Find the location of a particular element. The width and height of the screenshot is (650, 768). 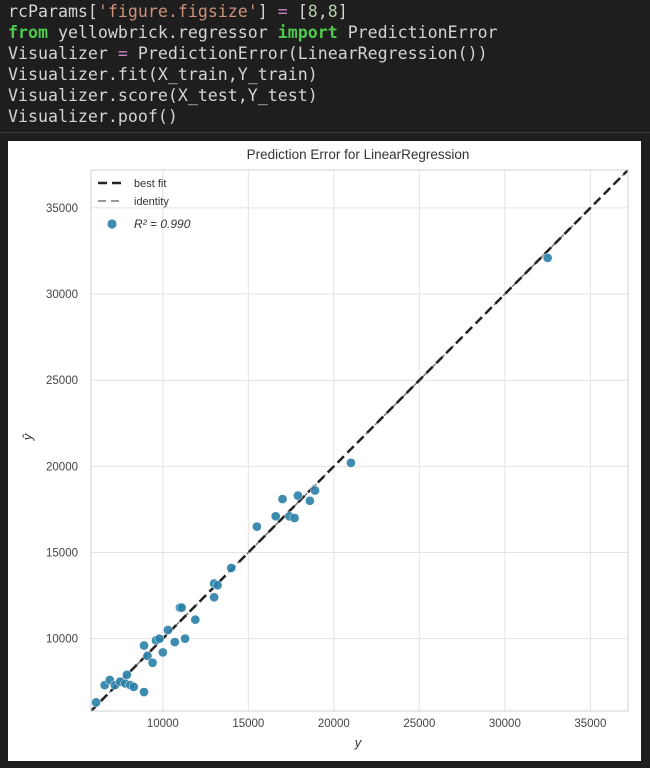

y-tick-labels: 10000 15000 20000 25000 30000 35000 is located at coordinates (62, 424).